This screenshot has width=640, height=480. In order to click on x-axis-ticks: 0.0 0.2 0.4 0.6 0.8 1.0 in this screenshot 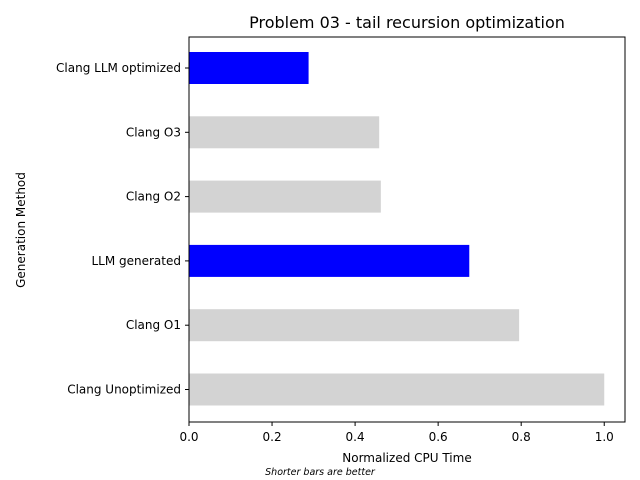, I will do `click(396, 433)`.